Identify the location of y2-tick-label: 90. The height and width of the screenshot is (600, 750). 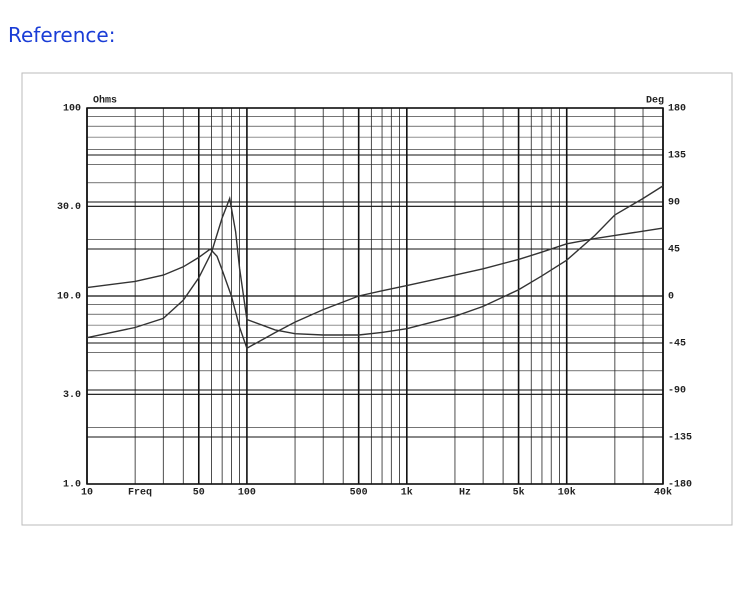
(674, 203).